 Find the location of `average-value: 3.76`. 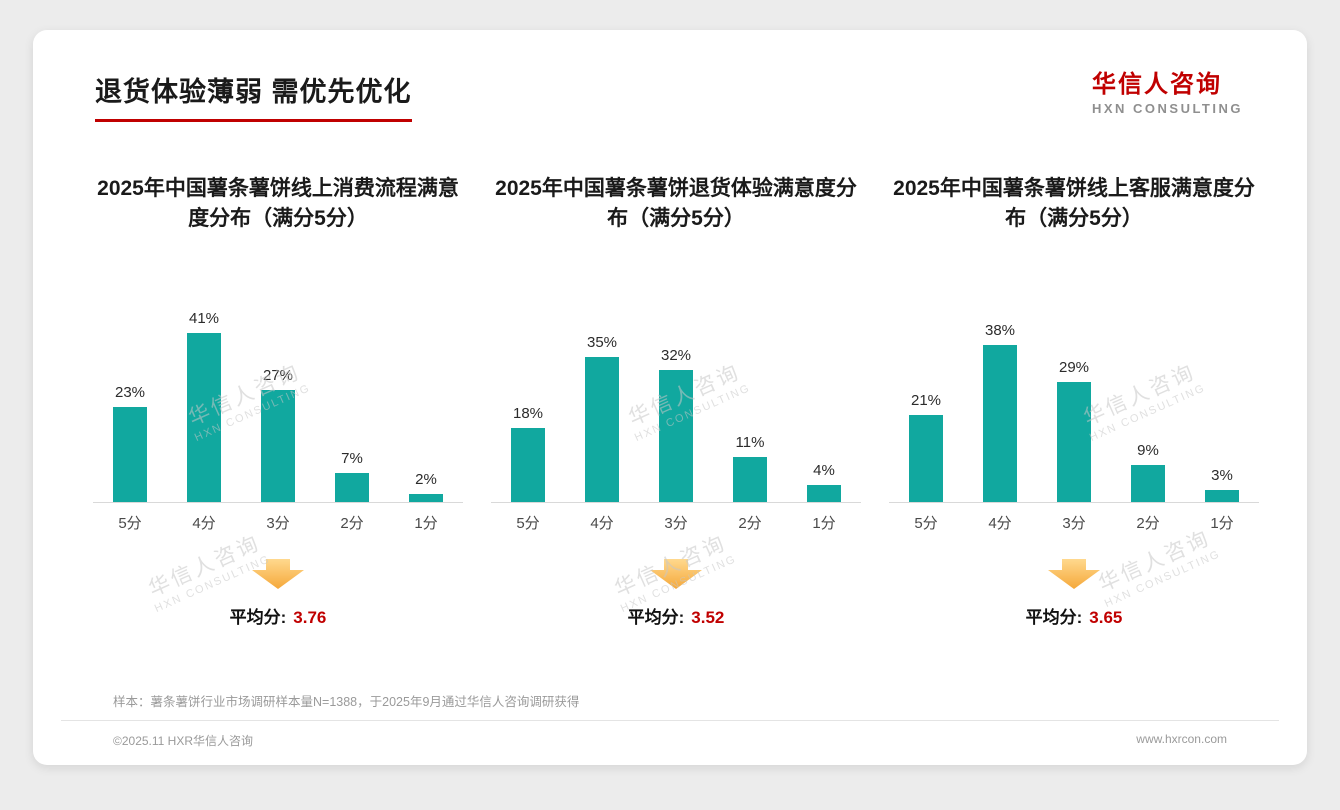

average-value: 3.76 is located at coordinates (310, 617).